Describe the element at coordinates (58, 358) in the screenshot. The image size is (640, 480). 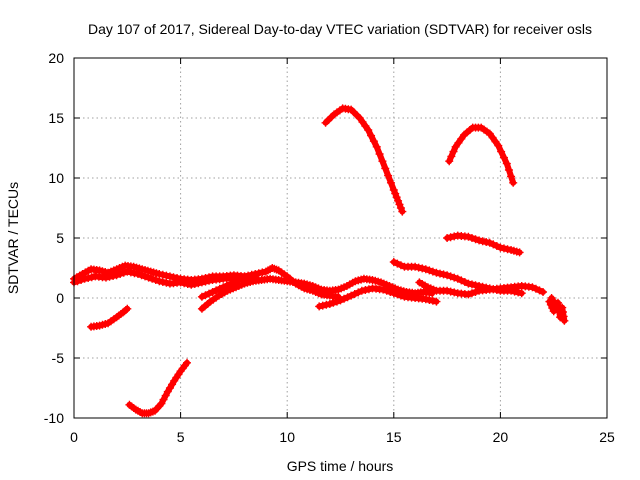
I see `y-tick-label: -5` at that location.